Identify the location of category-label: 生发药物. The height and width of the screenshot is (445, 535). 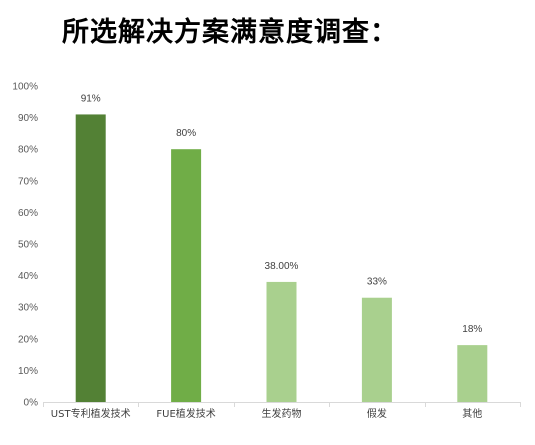
(282, 413).